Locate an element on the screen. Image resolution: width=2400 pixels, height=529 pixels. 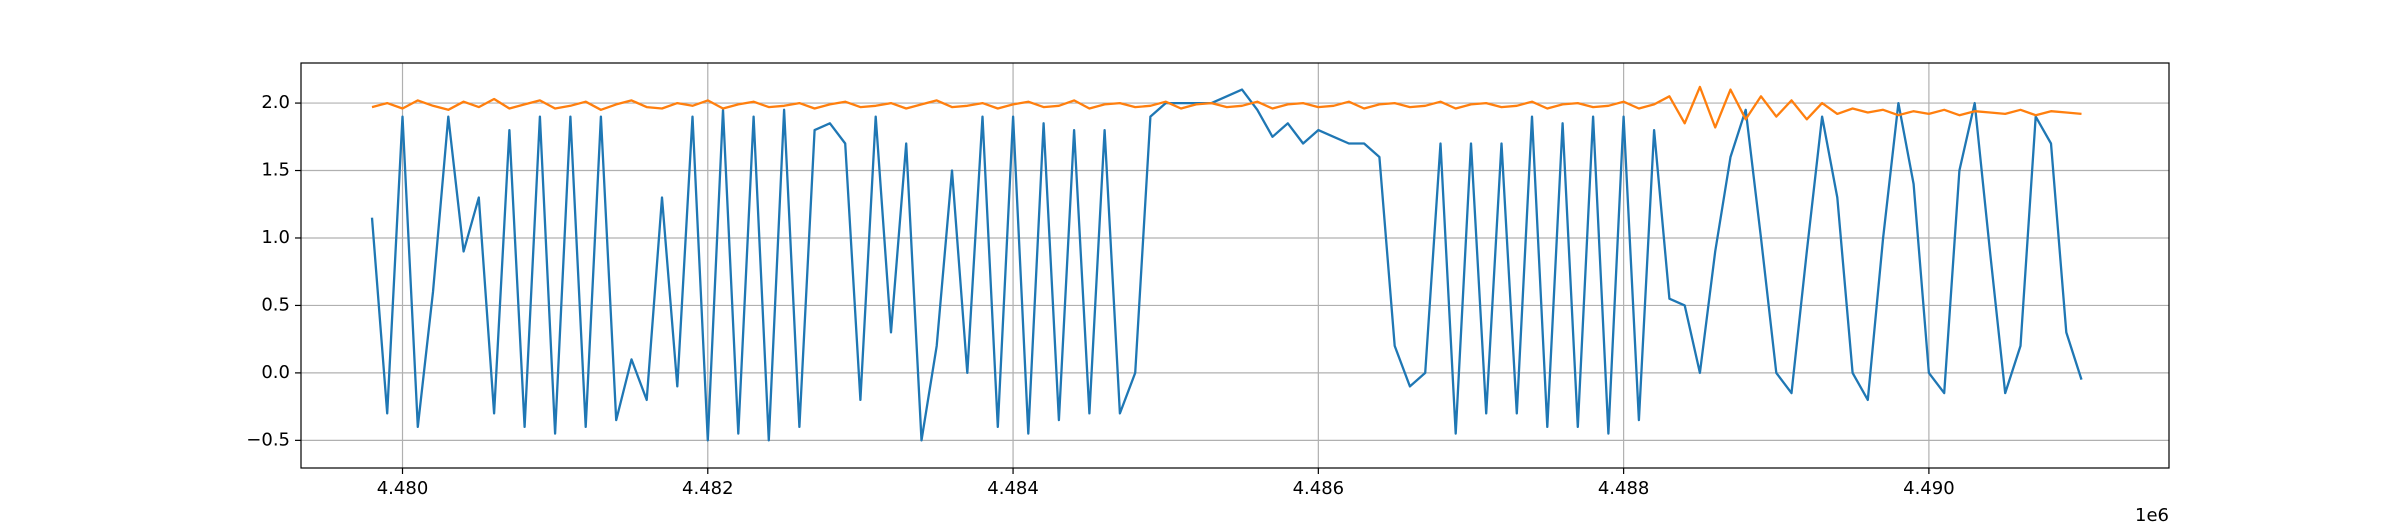
x-offset-label: 1e6 is located at coordinates (2152, 515).